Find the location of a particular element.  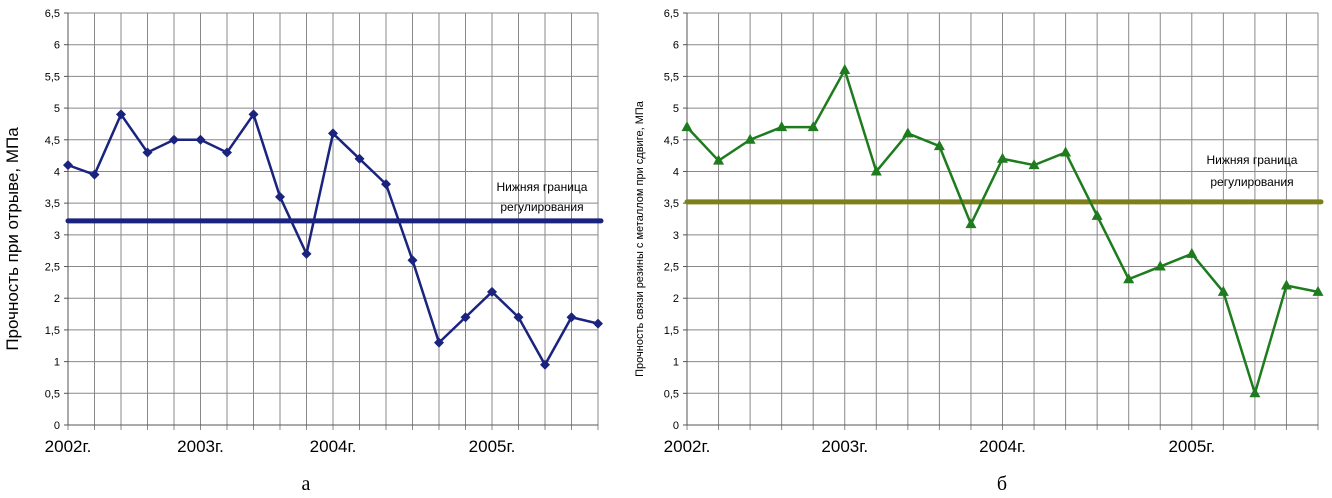

chart-caption: а is located at coordinates (306, 484).